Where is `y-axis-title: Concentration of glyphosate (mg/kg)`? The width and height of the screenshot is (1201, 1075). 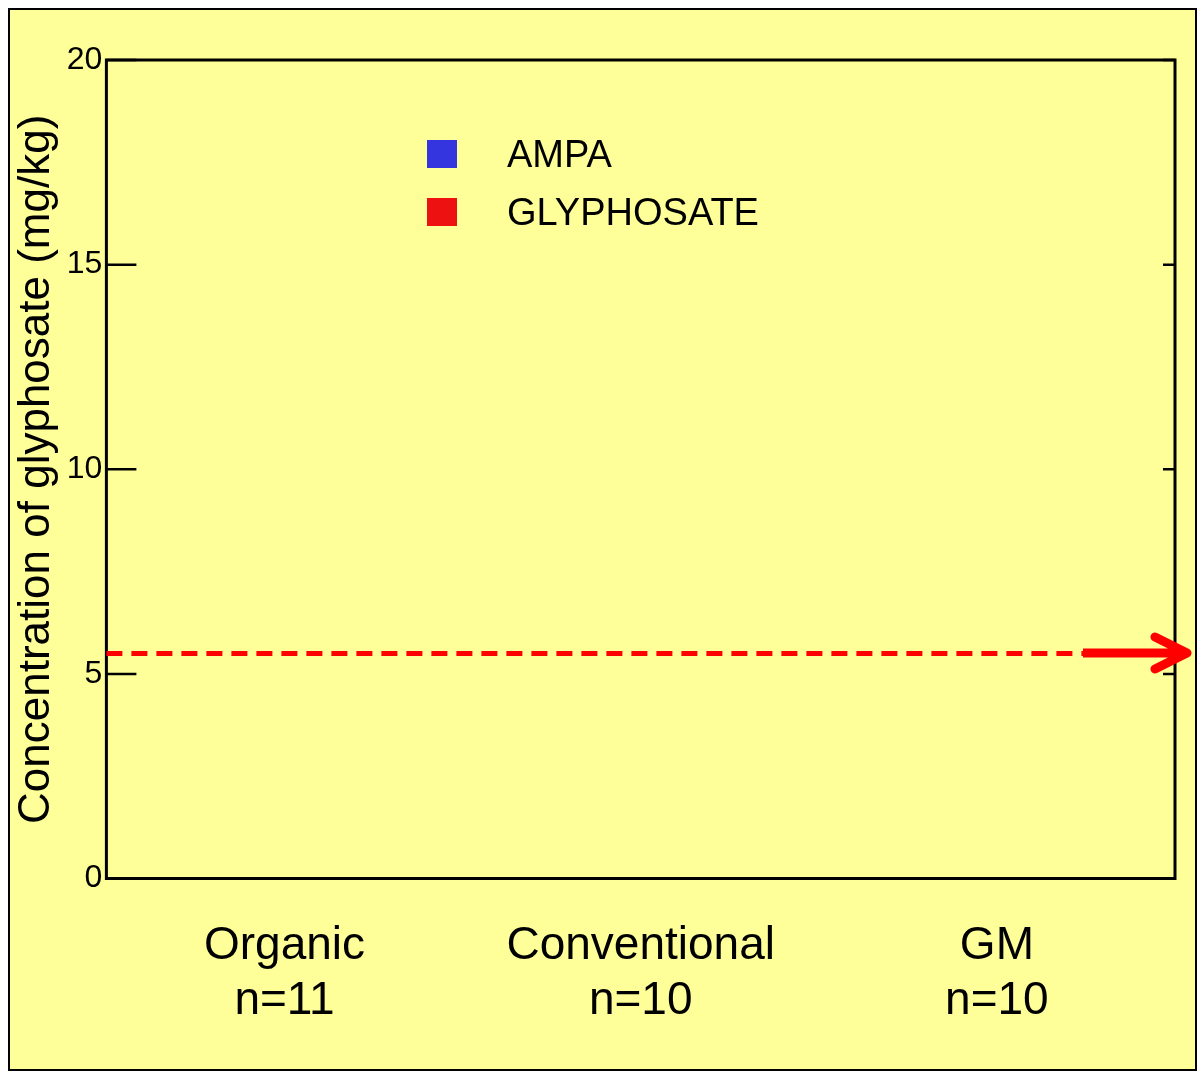 y-axis-title: Concentration of glyphosate (mg/kg) is located at coordinates (33, 469).